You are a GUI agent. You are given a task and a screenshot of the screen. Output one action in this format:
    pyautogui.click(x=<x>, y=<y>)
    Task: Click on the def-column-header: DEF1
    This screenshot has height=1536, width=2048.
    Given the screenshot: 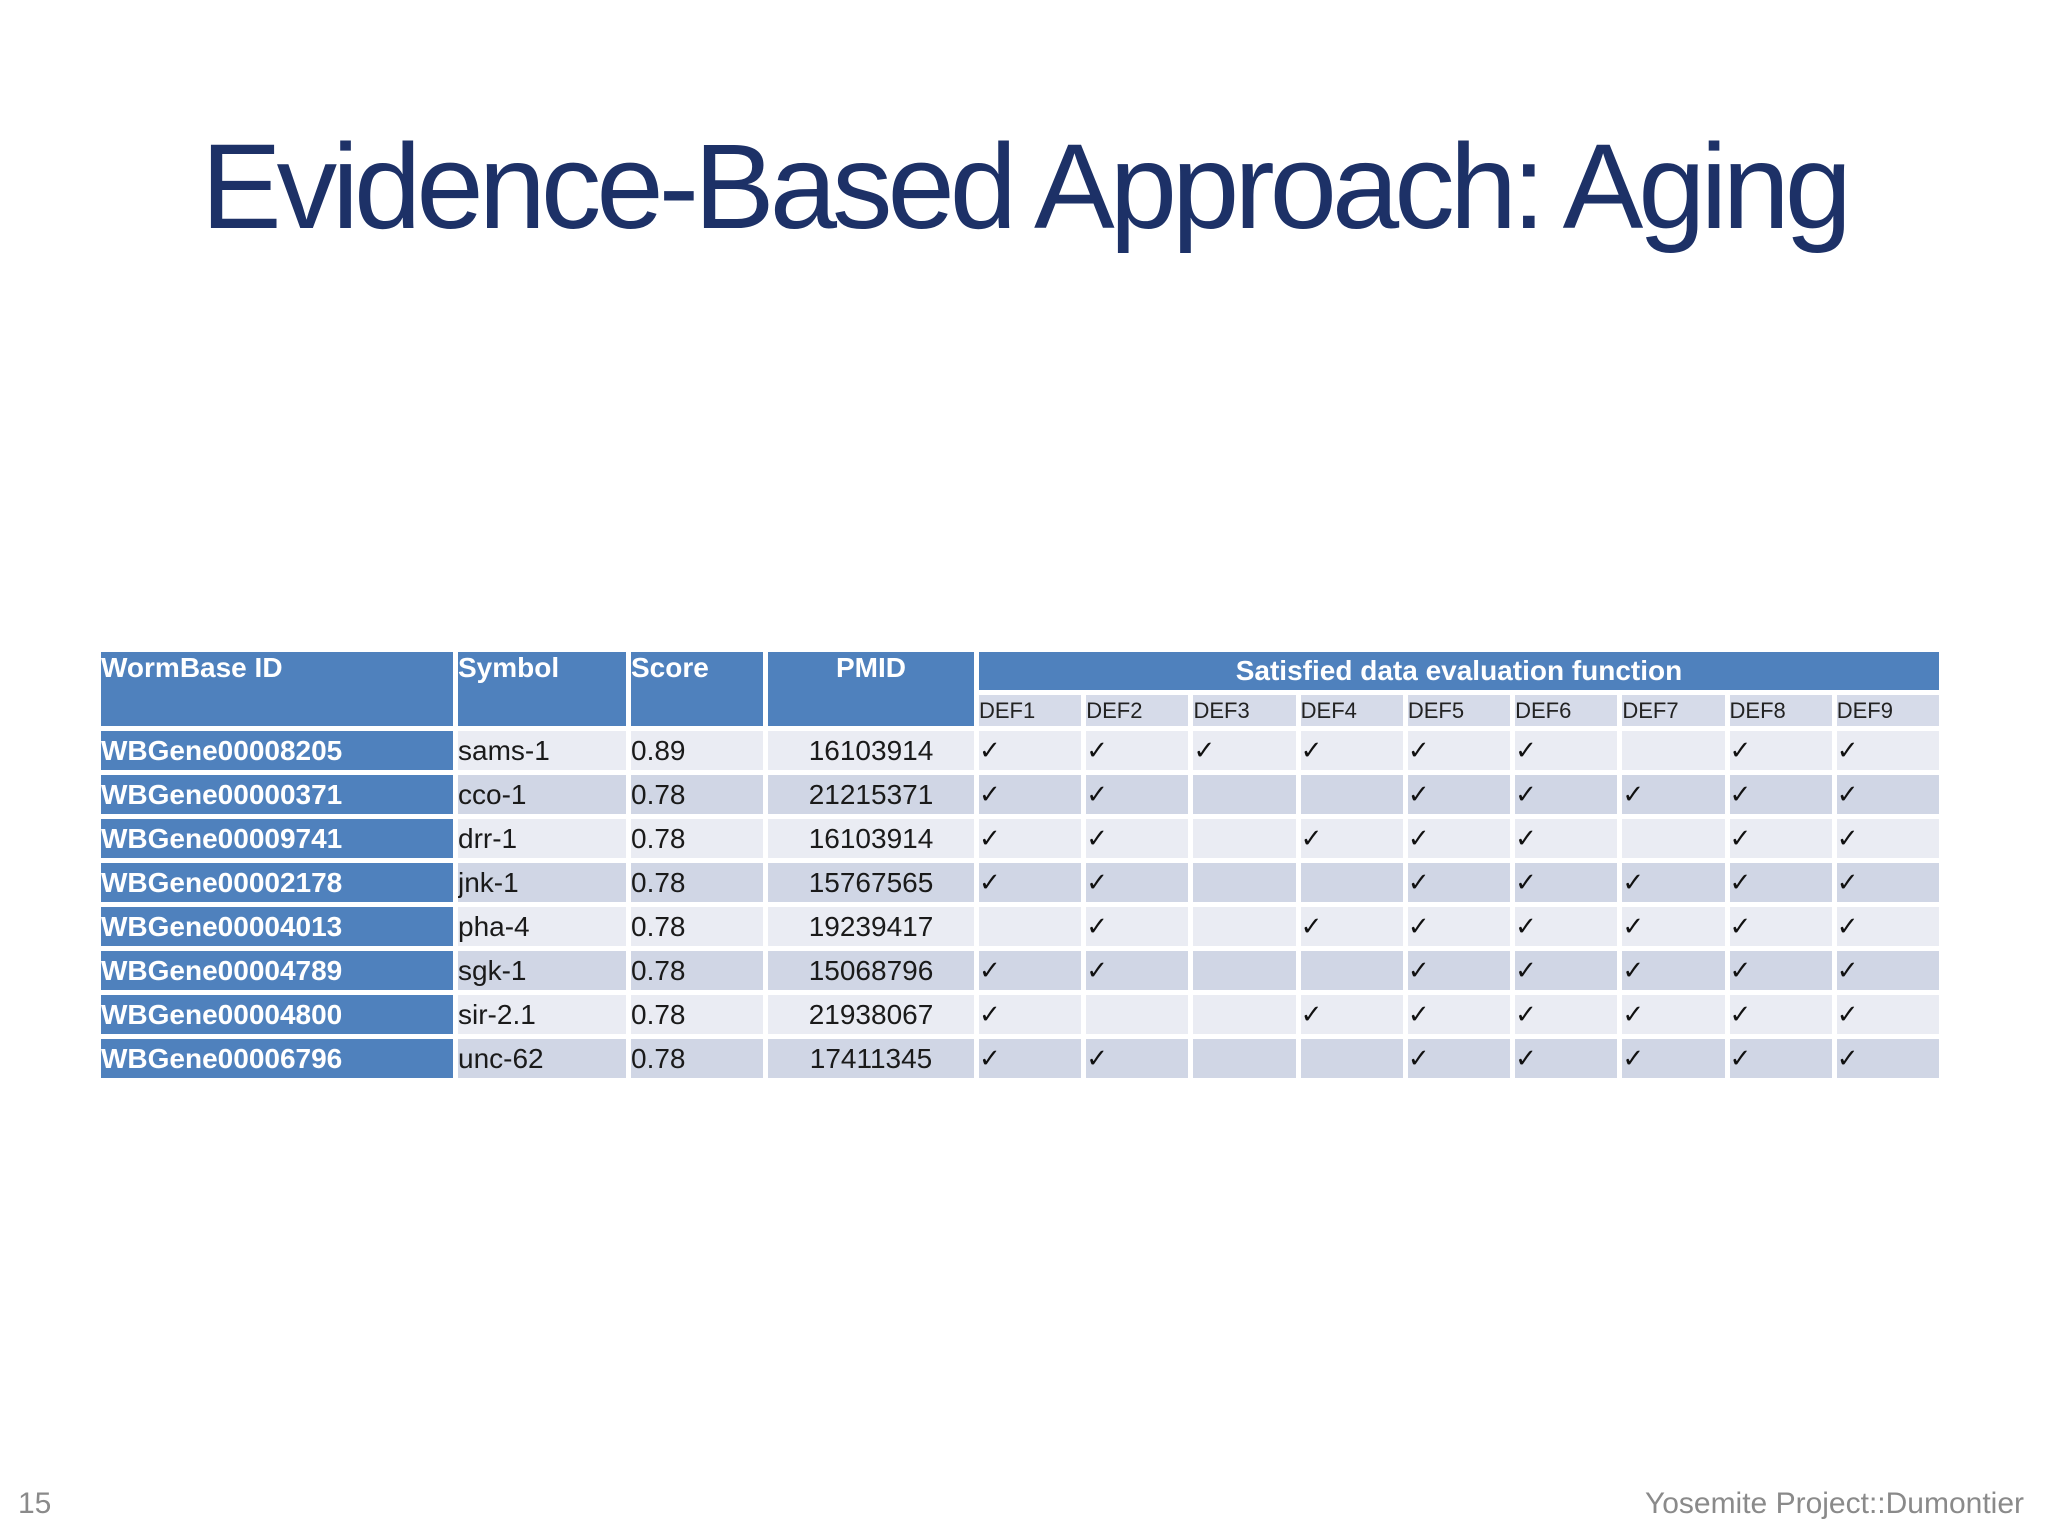 What is the action you would take?
    pyautogui.click(x=1030, y=710)
    